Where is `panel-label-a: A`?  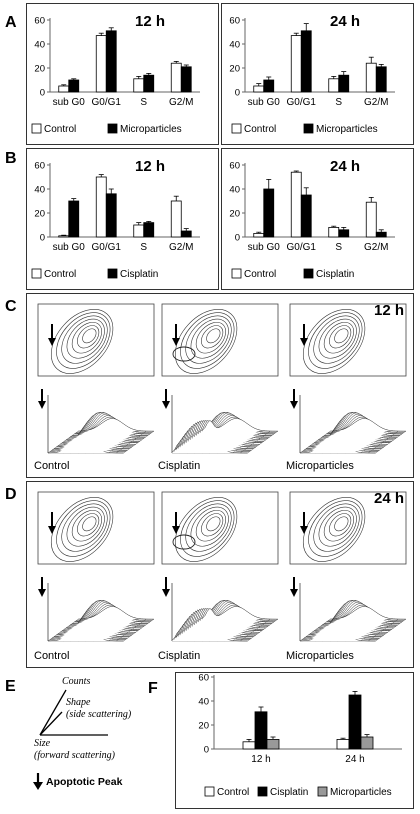 panel-label-a: A is located at coordinates (11, 22).